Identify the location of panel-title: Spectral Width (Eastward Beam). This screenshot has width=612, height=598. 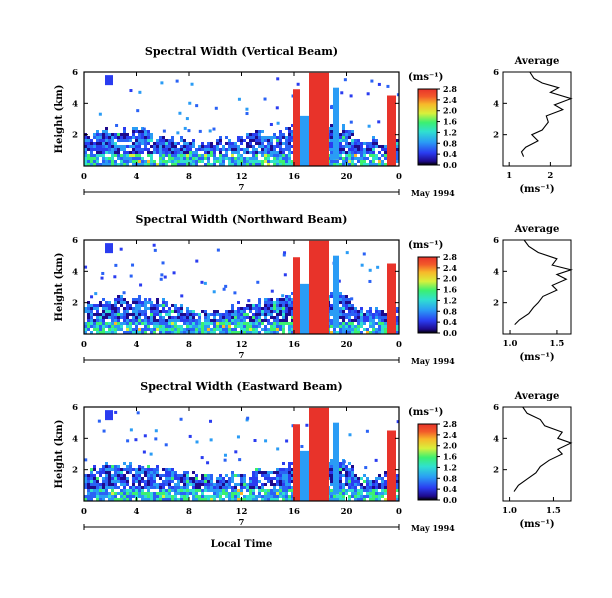
(241, 386).